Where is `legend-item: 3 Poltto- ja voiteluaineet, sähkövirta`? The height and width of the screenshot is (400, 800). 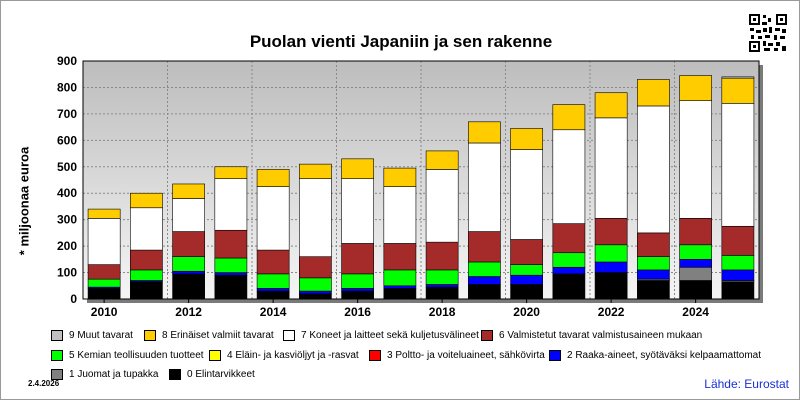 legend-item: 3 Poltto- ja voiteluaineet, sähkövirta is located at coordinates (457, 355).